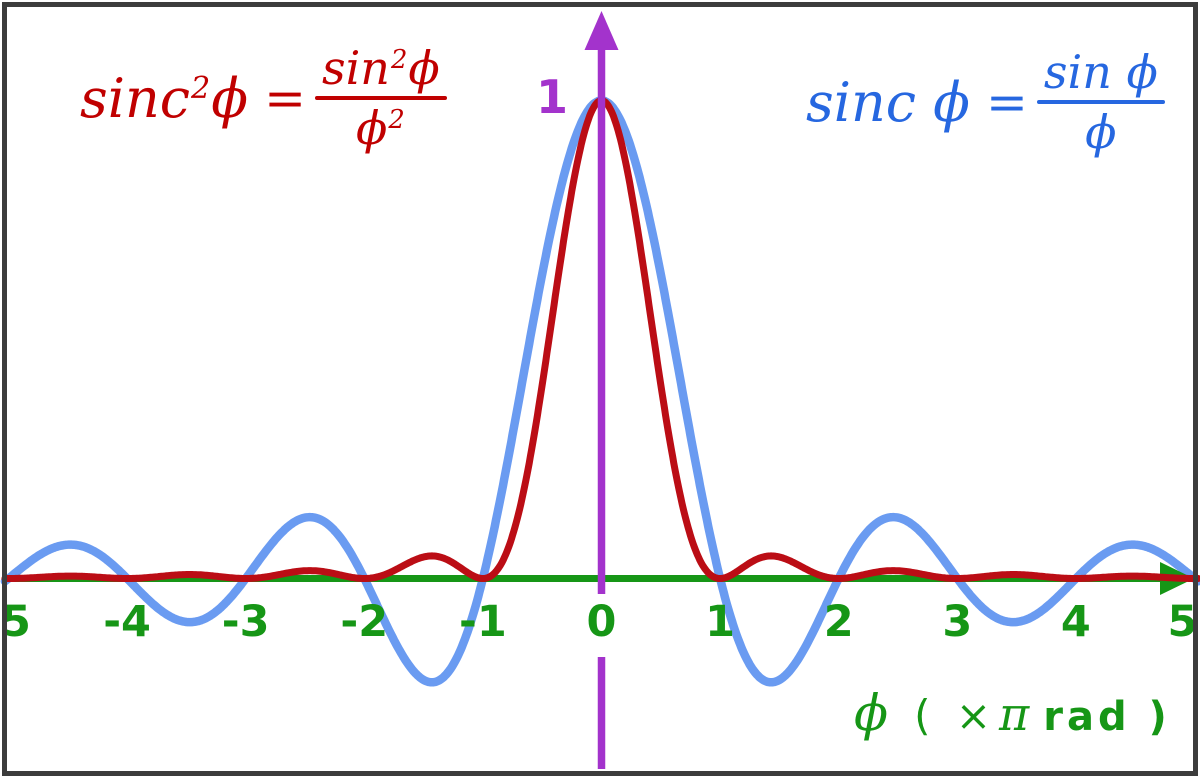 The image size is (1200, 778). What do you see at coordinates (483, 622) in the screenshot?
I see `x-tick-label--1: -1` at bounding box center [483, 622].